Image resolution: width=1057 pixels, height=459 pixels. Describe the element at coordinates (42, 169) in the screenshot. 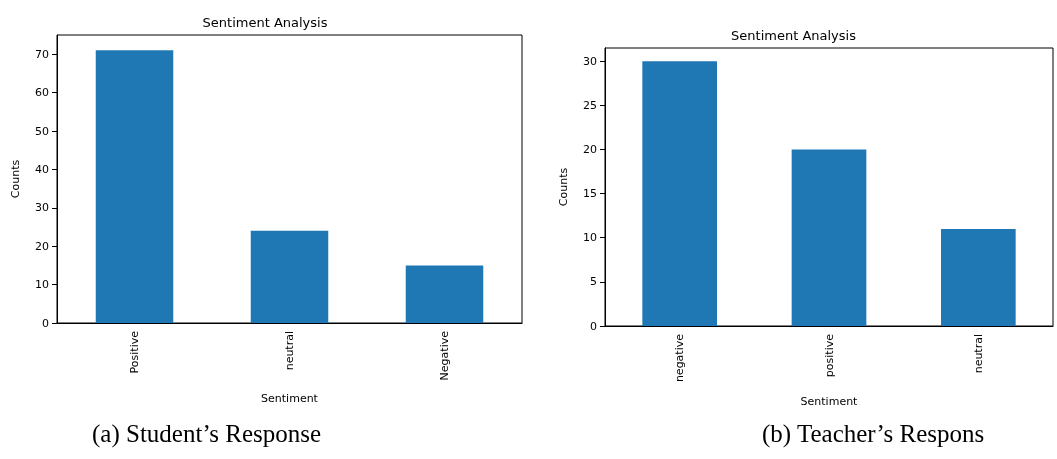

I see `y-tick-label: 40` at that location.